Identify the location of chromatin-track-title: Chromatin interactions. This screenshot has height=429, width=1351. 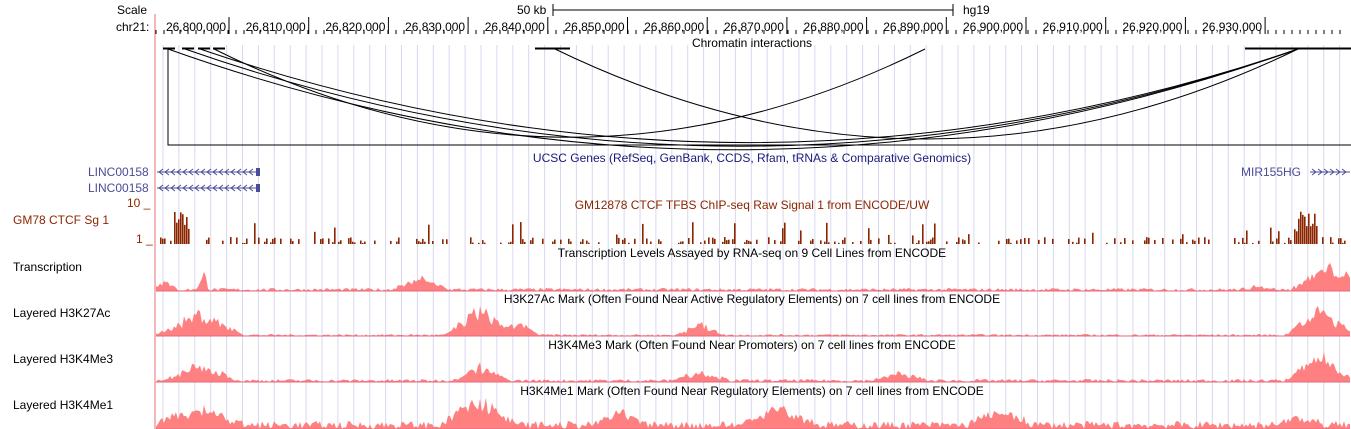
(752, 43).